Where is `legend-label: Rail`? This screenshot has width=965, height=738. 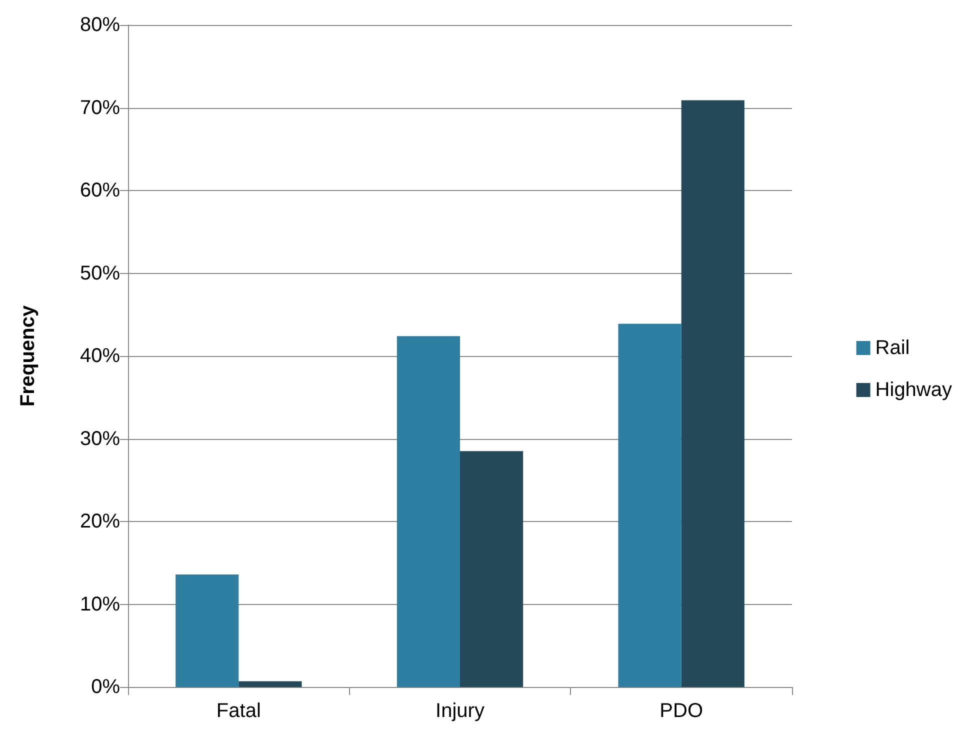
legend-label: Rail is located at coordinates (892, 348).